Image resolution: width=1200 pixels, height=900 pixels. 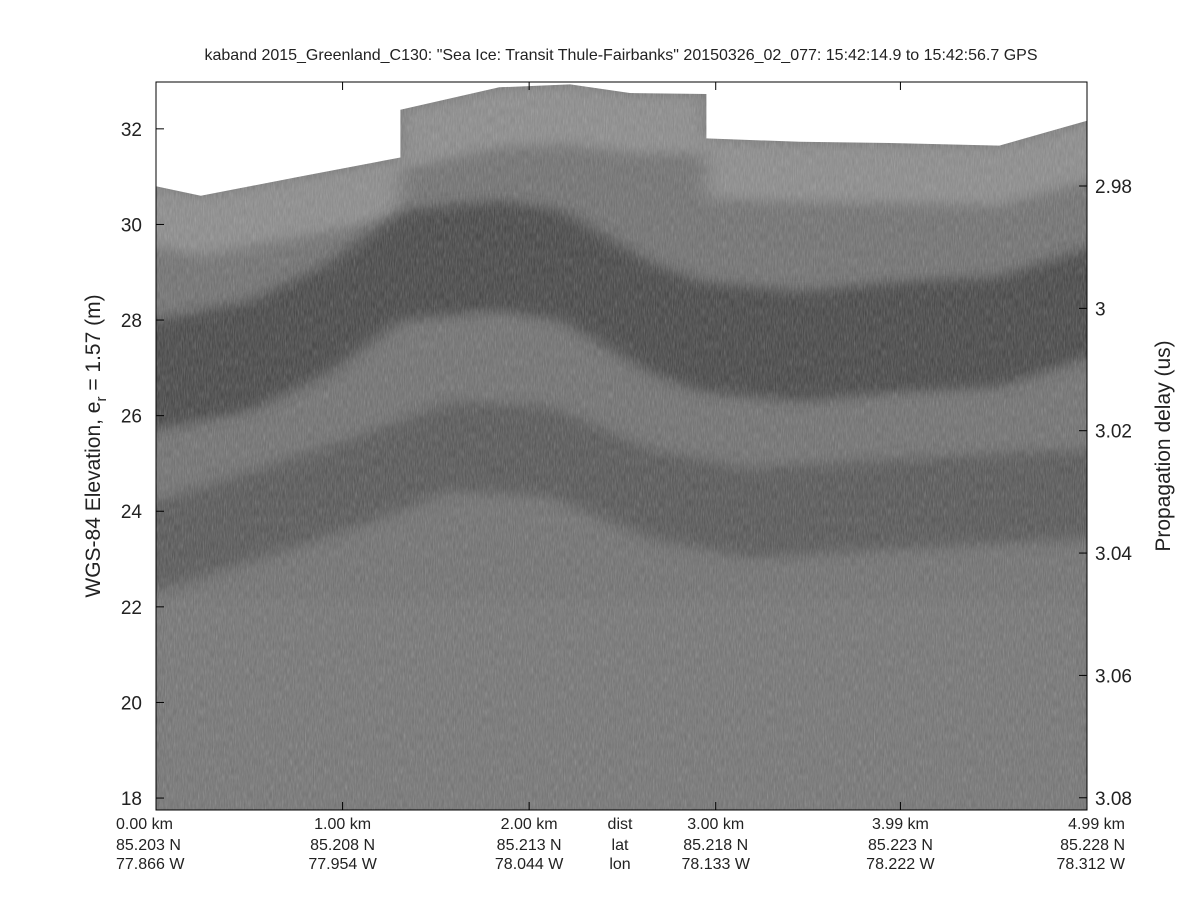 I want to click on x-tick-dist: 3.99 km, so click(x=900, y=824).